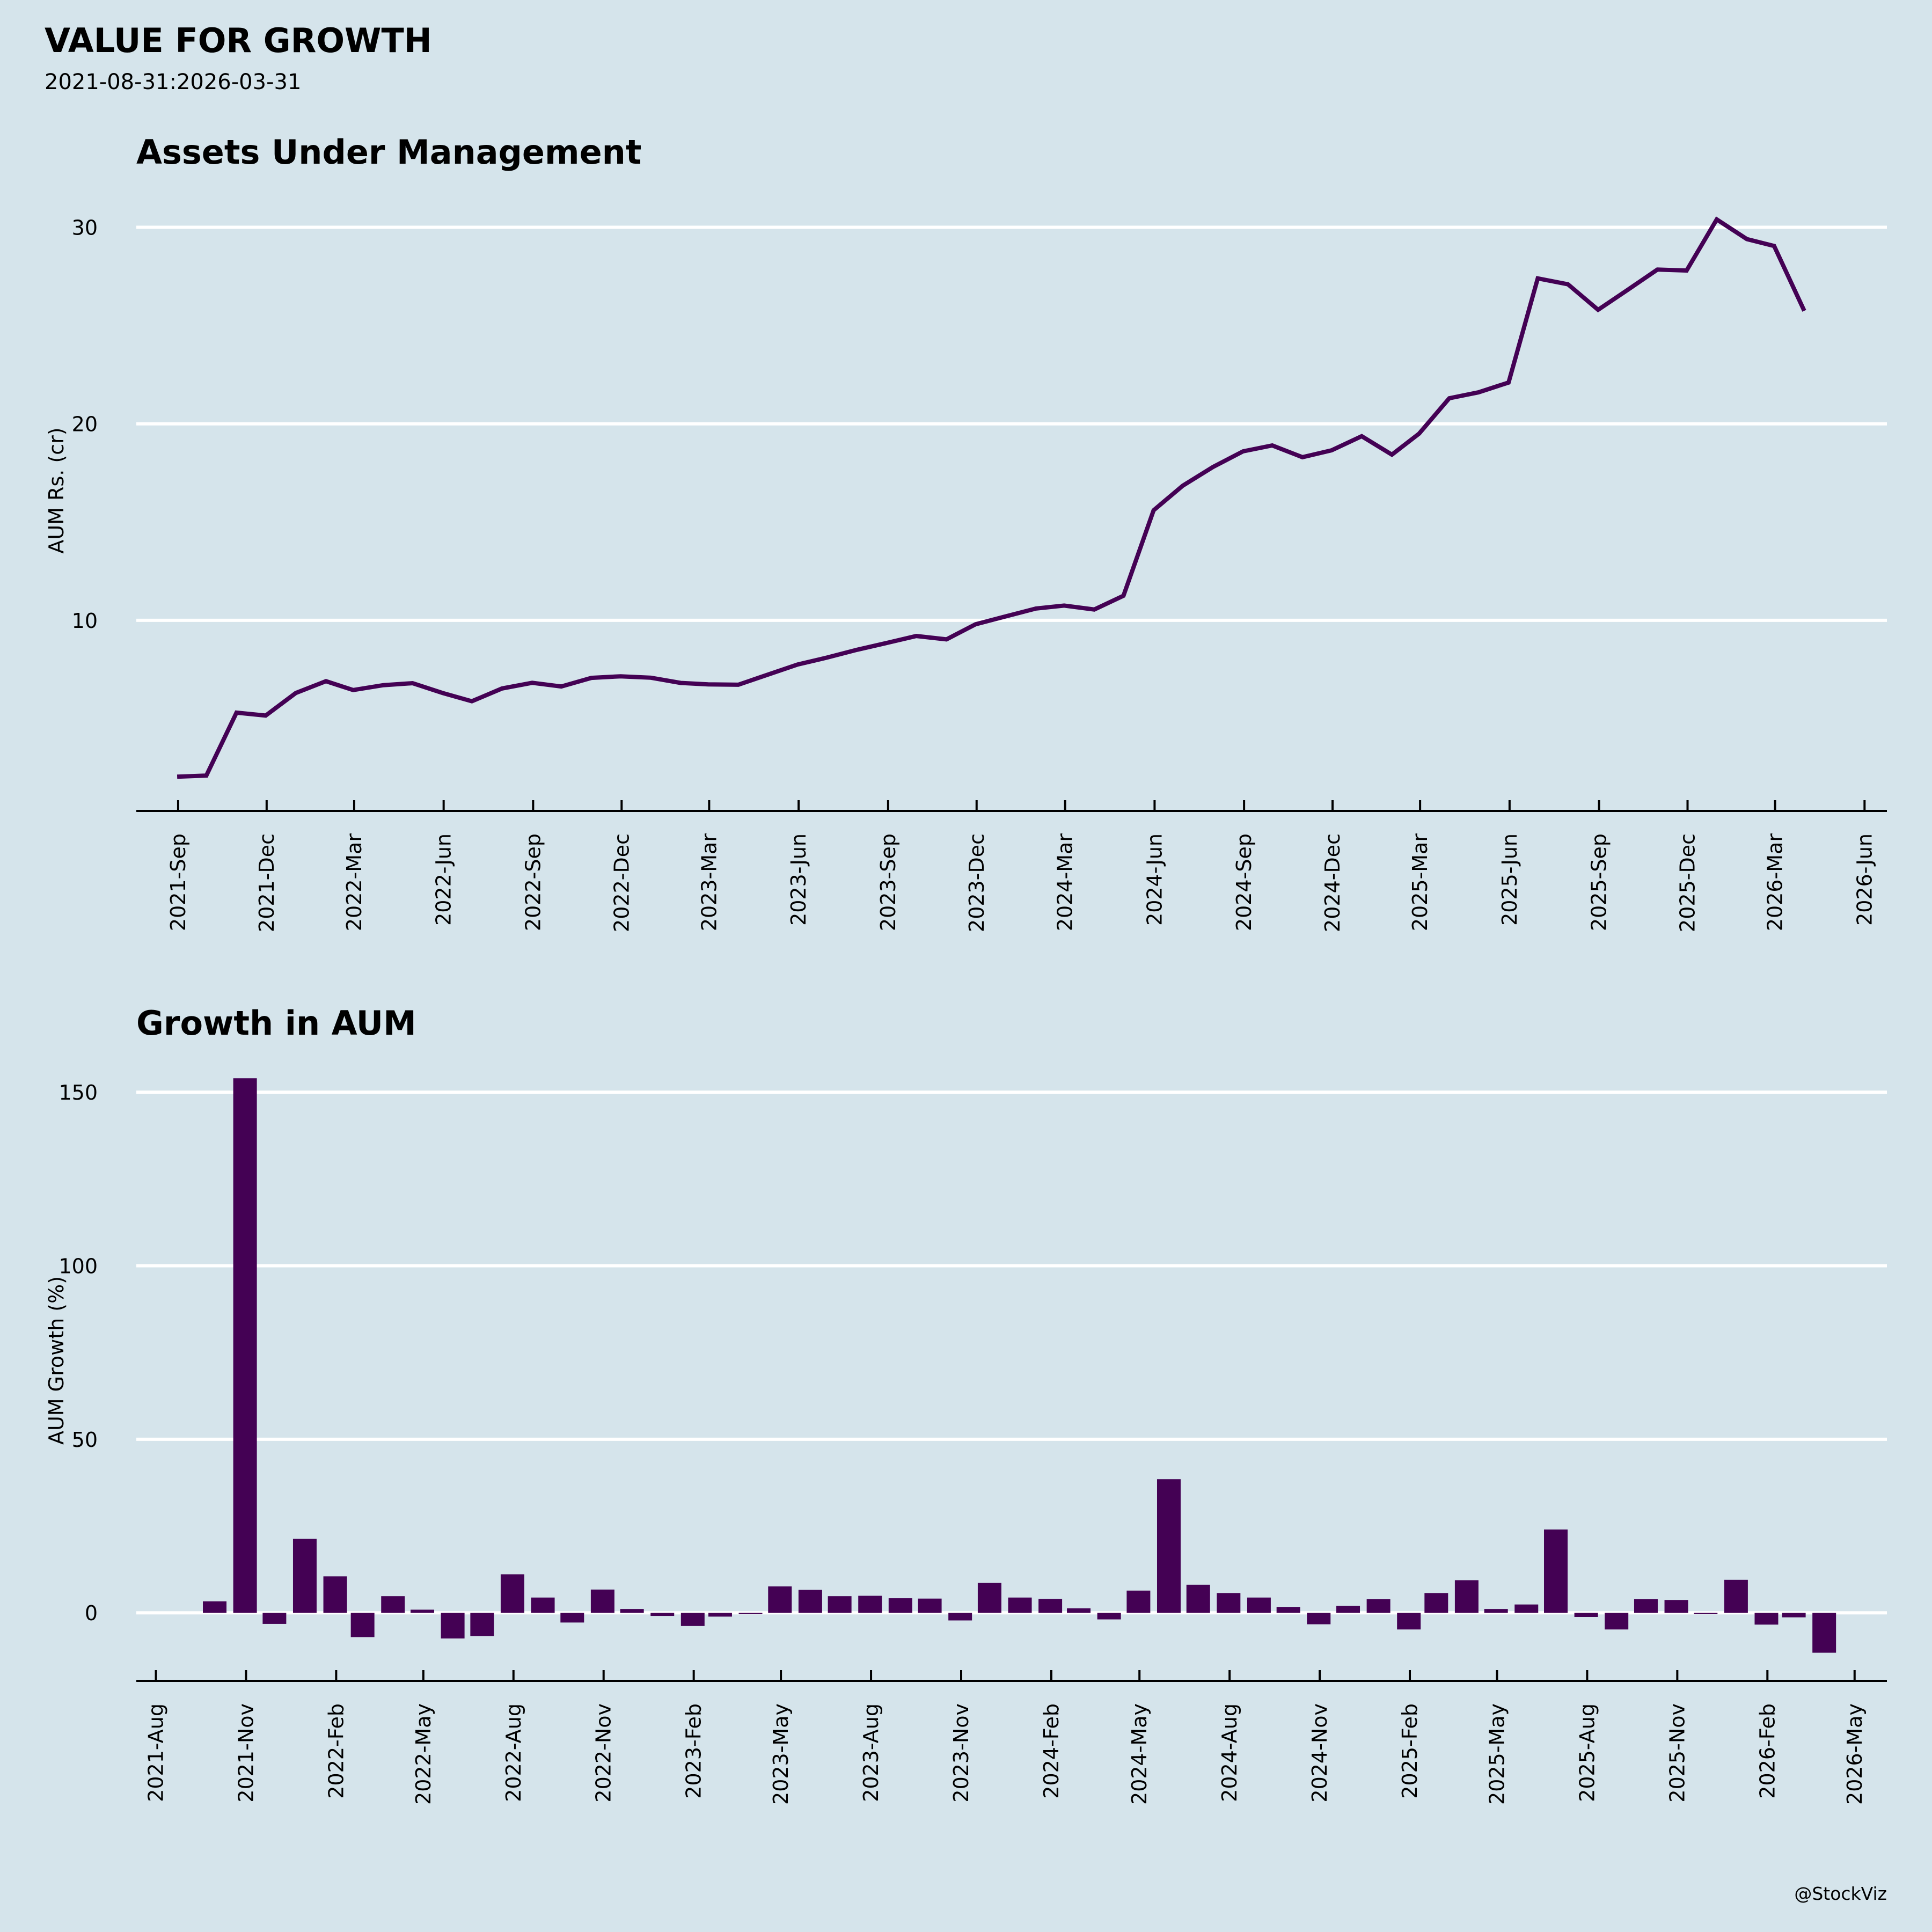 Image resolution: width=1932 pixels, height=1932 pixels. What do you see at coordinates (56, 1360) in the screenshot?
I see `growth-y-axis-label: AUM Growth (%)` at bounding box center [56, 1360].